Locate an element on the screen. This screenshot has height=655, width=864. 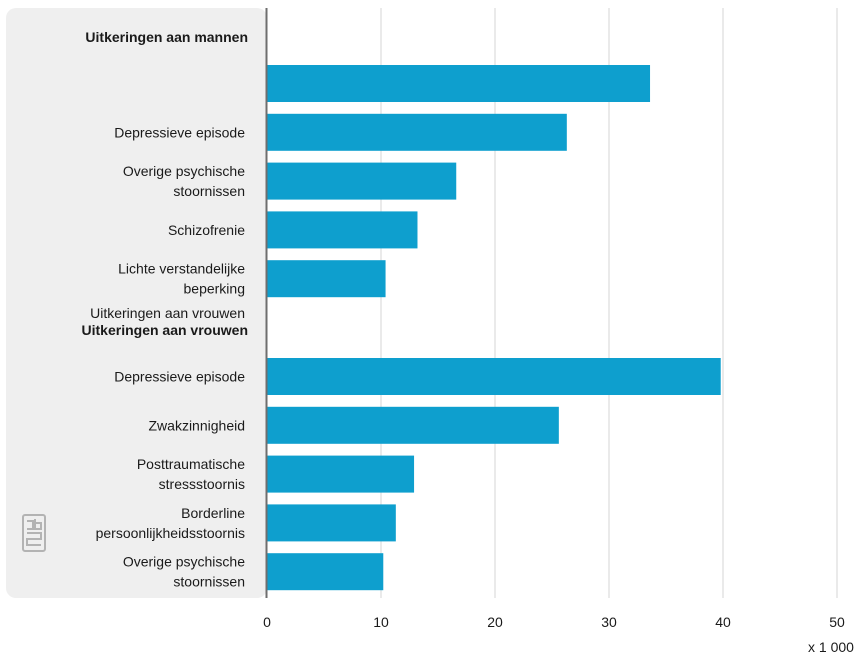
x-tick-label: 10 is located at coordinates (381, 622).